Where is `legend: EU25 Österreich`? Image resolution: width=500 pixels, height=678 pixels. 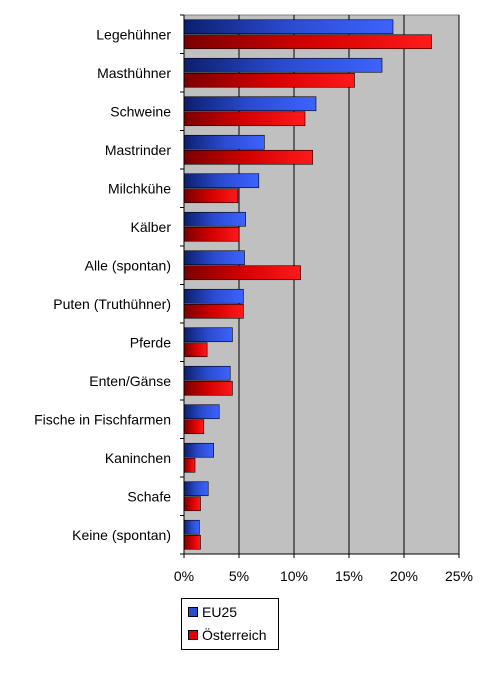
legend: EU25 Österreich is located at coordinates (230, 624).